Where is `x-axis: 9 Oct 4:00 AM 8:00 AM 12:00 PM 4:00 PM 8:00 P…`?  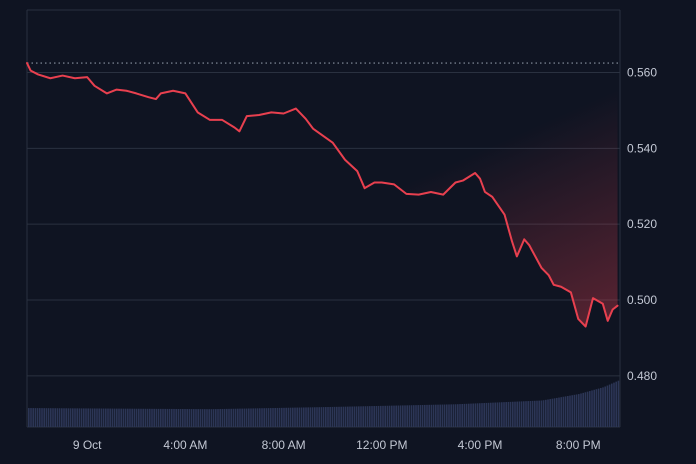 x-axis: 9 Oct 4:00 AM 8:00 AM 12:00 PM 4:00 PM 8:00 P… is located at coordinates (337, 445).